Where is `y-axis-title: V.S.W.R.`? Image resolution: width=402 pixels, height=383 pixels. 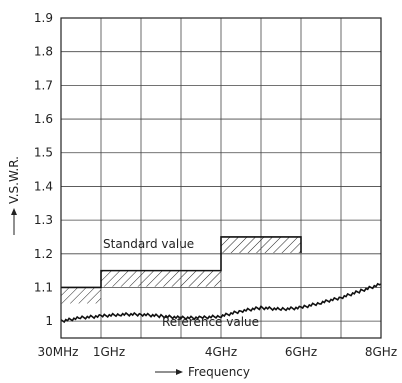
y-axis-title: V.S.W.R. is located at coordinates (14, 180).